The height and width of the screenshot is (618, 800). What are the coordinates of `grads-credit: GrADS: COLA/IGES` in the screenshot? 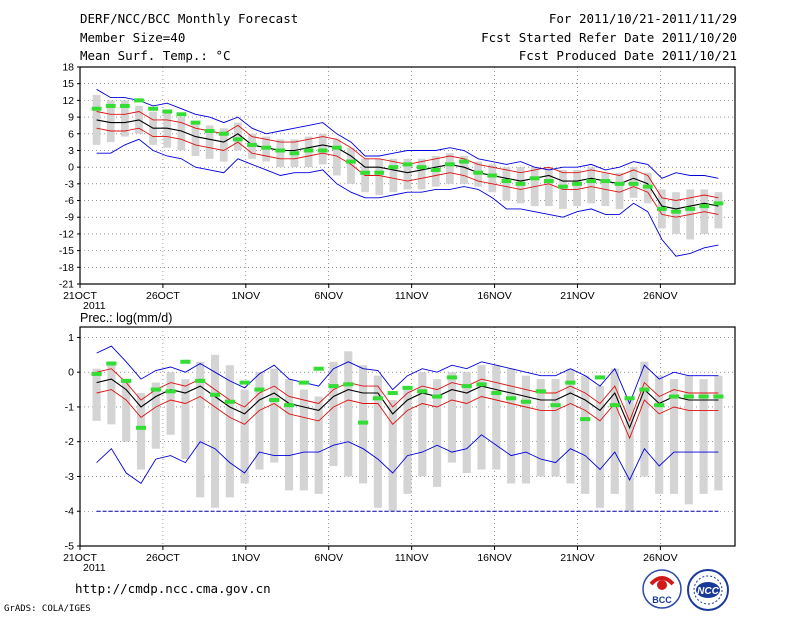 It's located at (47, 609).